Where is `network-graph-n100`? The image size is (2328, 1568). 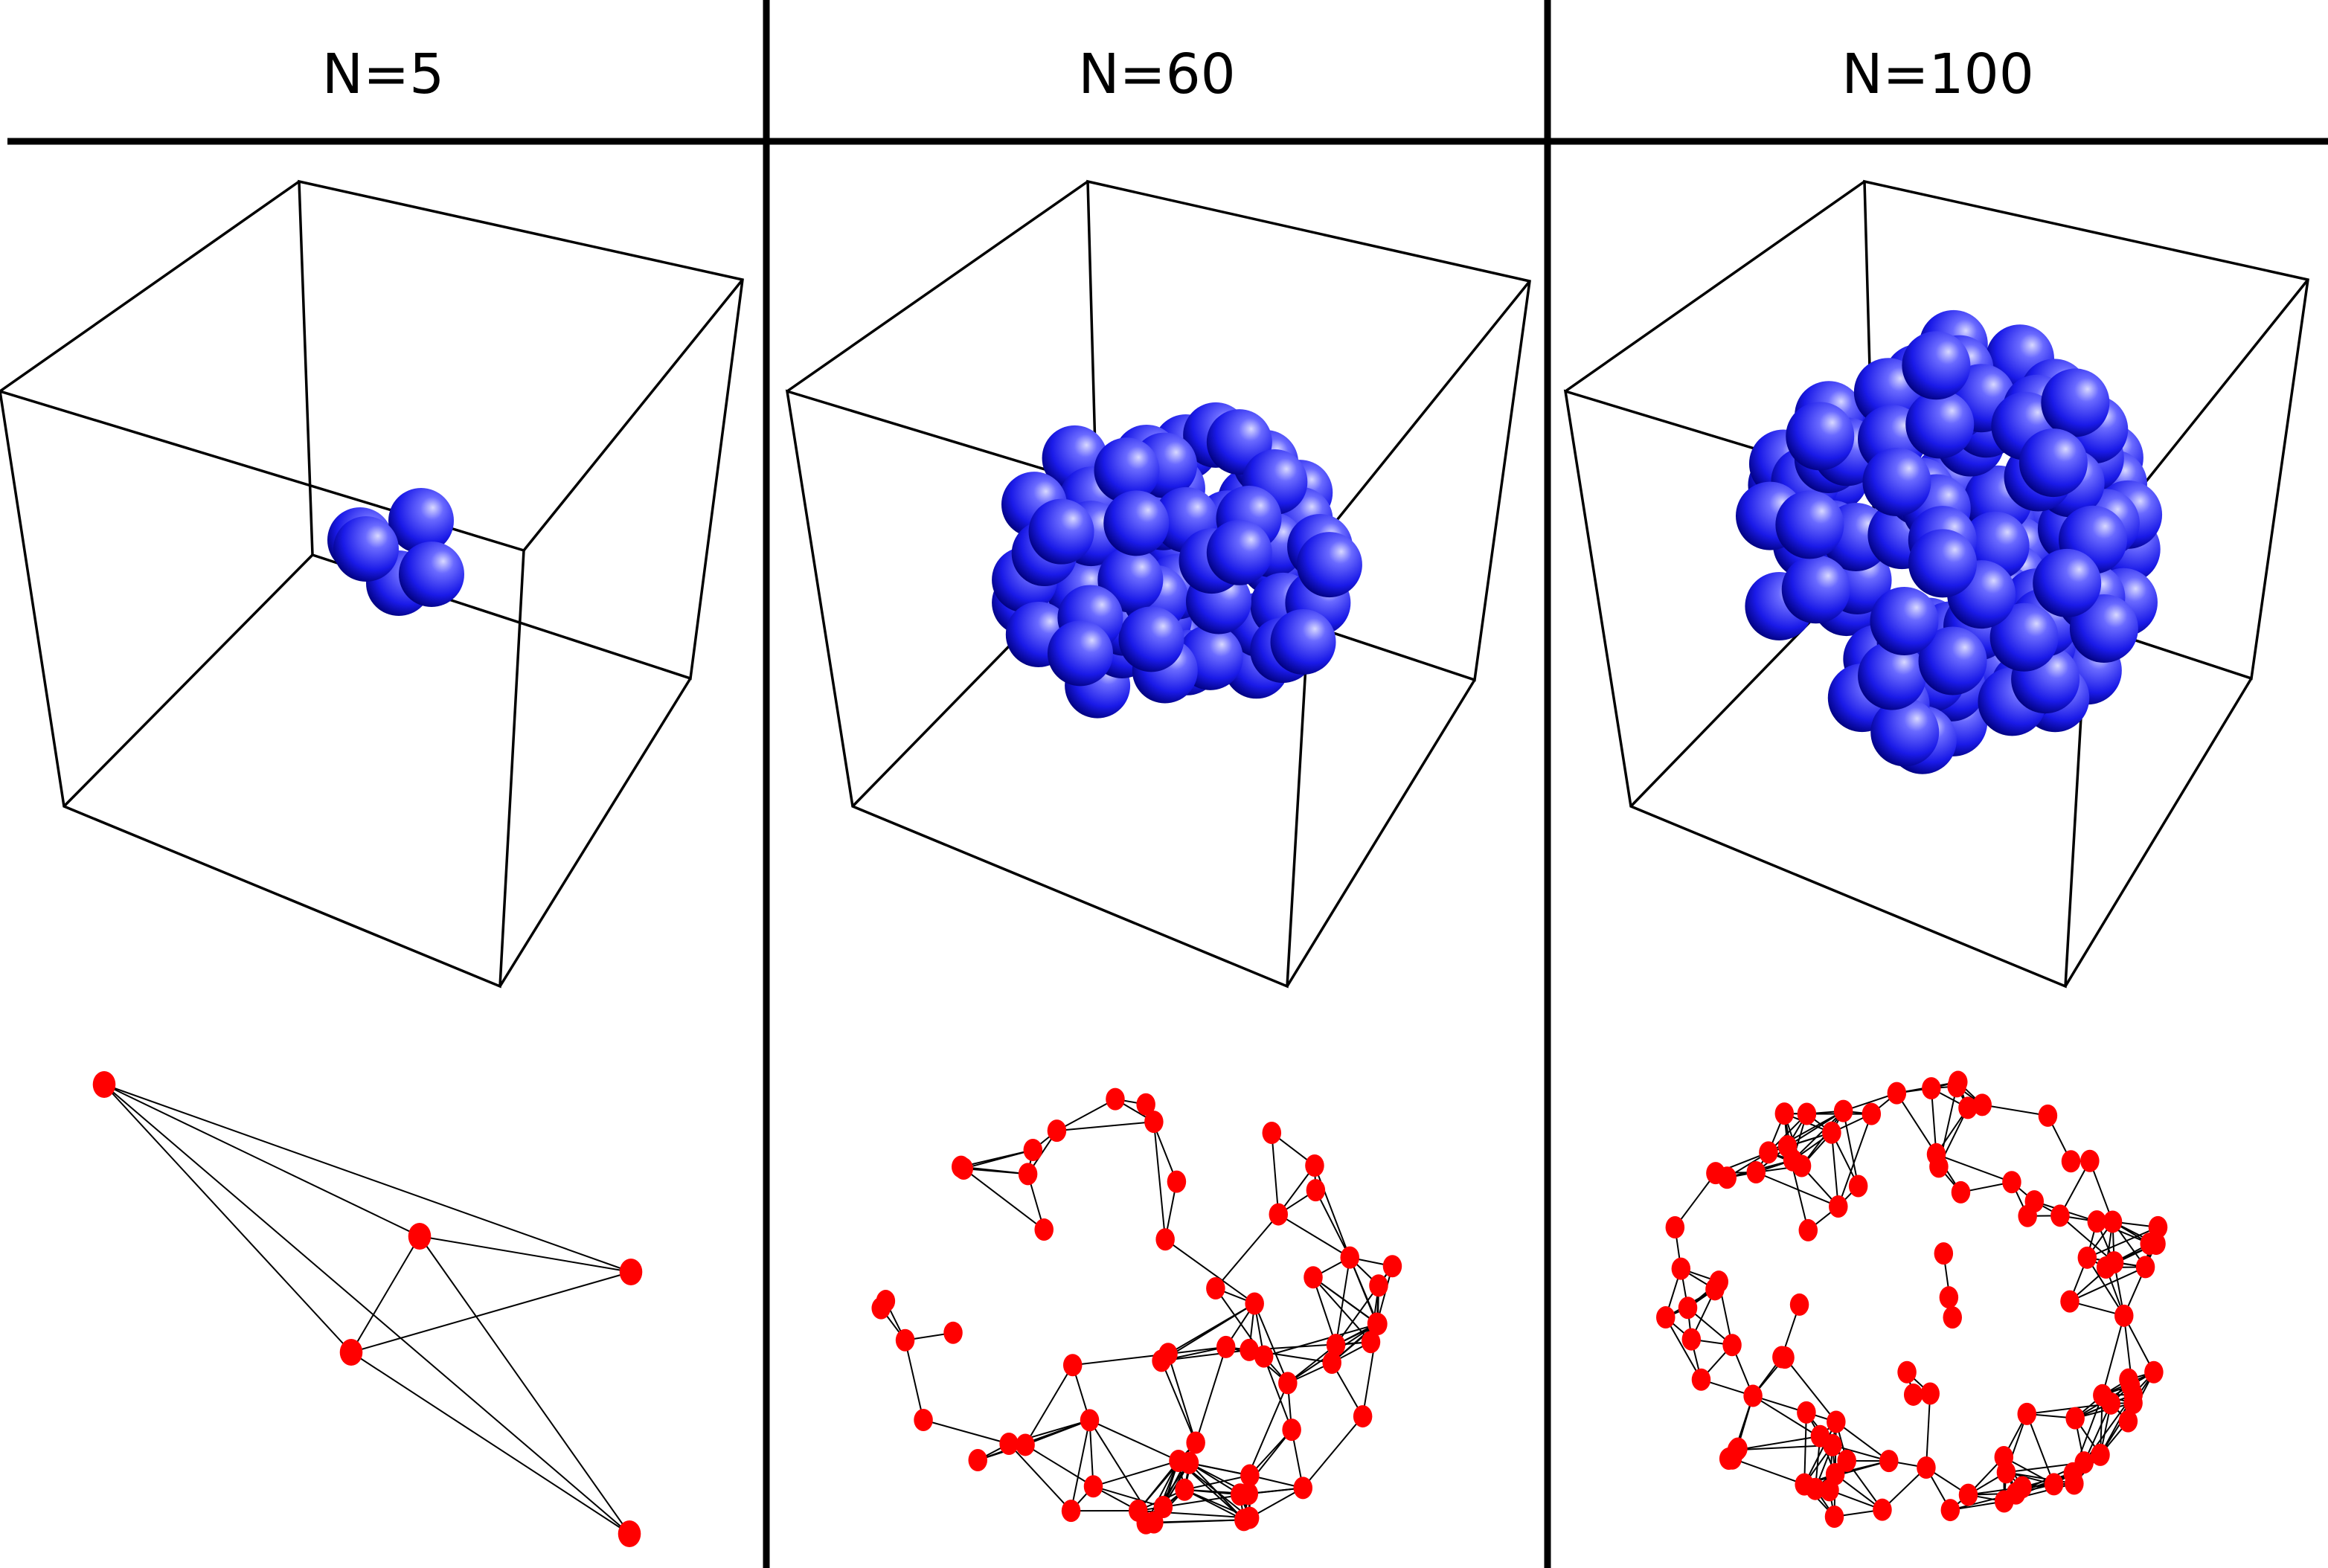 network-graph-n100 is located at coordinates (1912, 1299).